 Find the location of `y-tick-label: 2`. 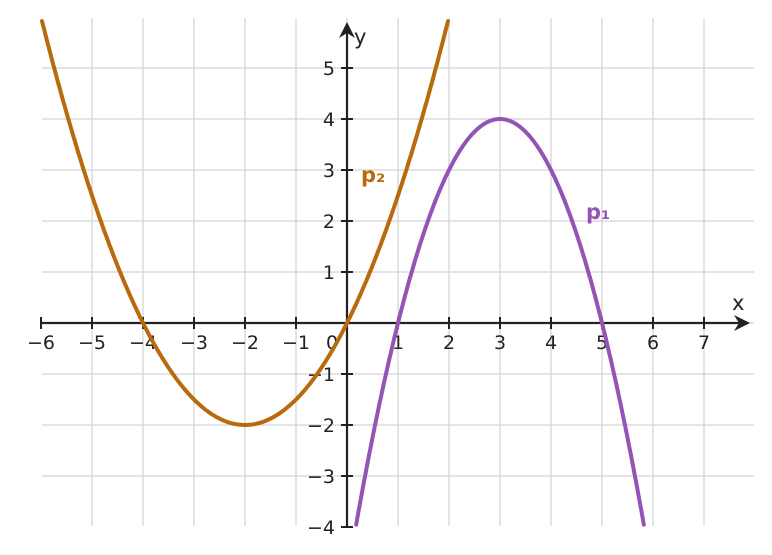

y-tick-label: 2 is located at coordinates (329, 222).